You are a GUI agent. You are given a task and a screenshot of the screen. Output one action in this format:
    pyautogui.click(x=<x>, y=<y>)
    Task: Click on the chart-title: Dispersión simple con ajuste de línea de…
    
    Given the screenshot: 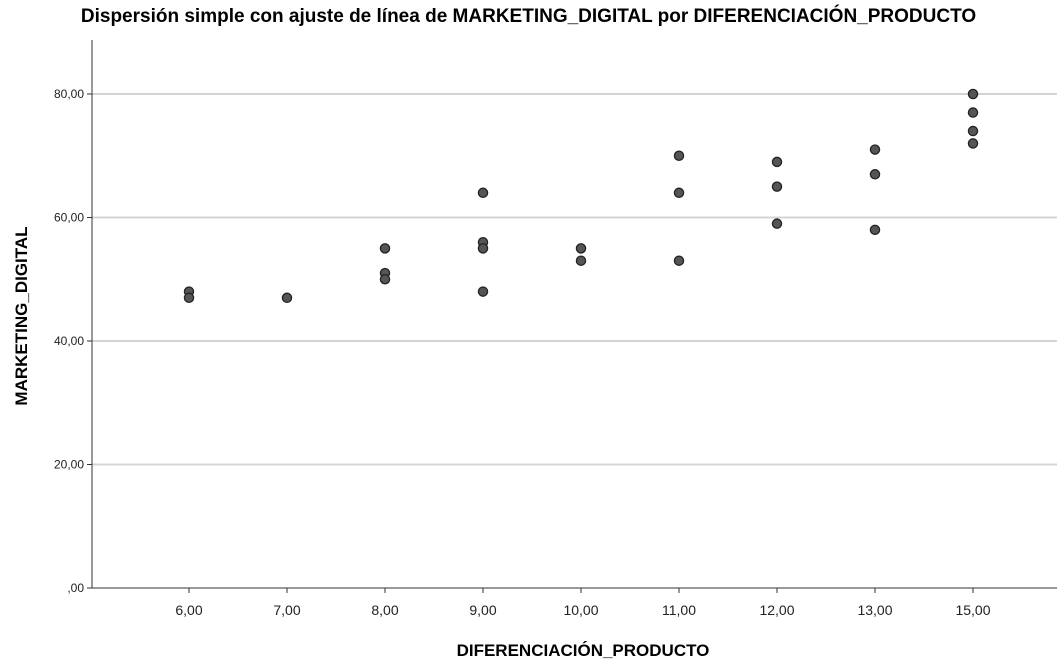 What is the action you would take?
    pyautogui.click(x=528, y=16)
    